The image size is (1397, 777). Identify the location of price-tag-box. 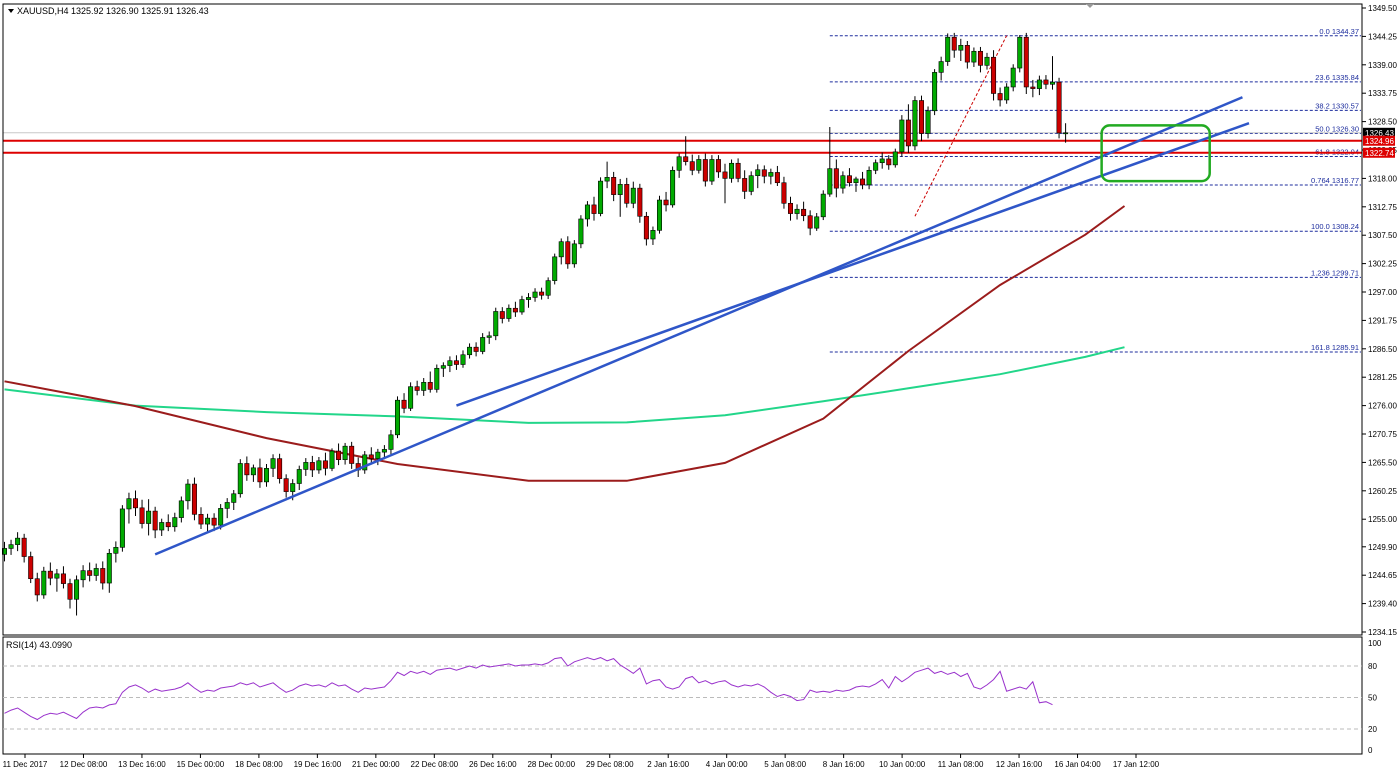
(1379, 132).